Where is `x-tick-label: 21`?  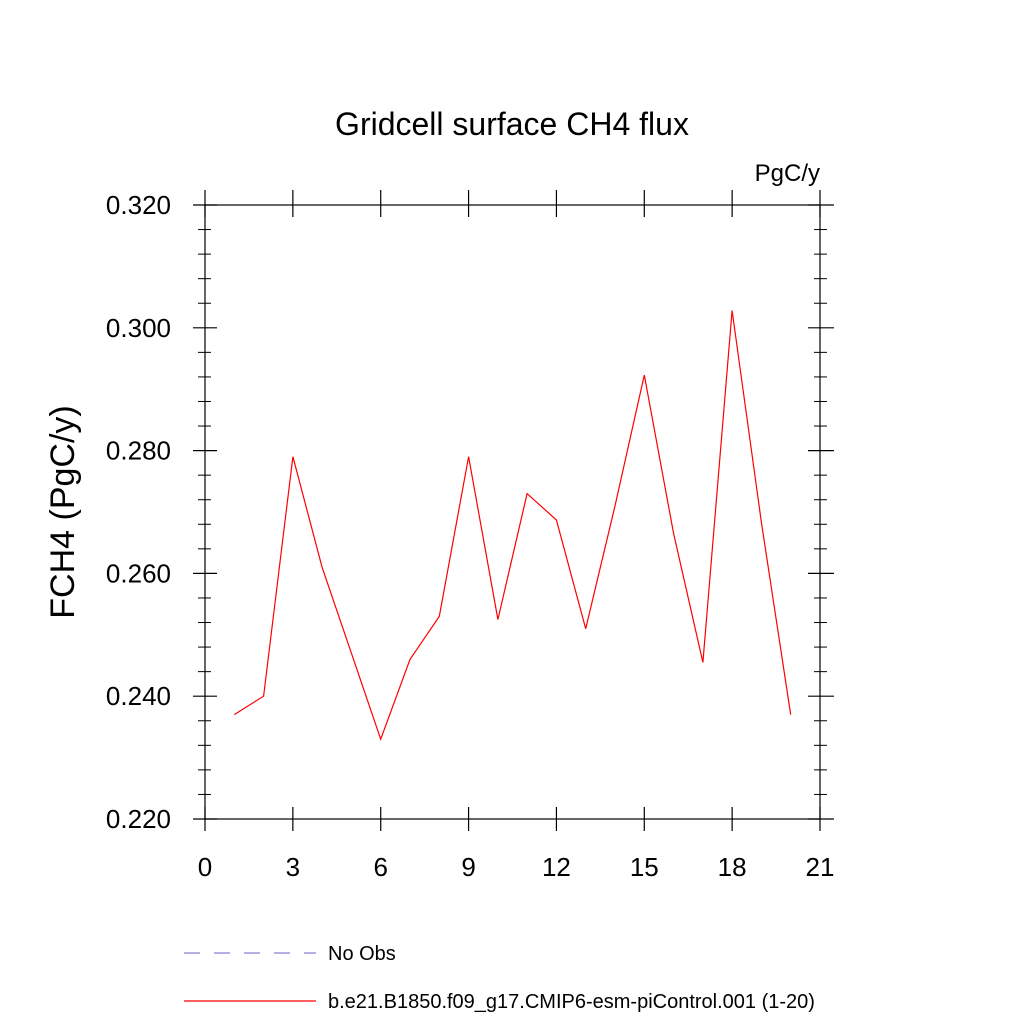 x-tick-label: 21 is located at coordinates (820, 867).